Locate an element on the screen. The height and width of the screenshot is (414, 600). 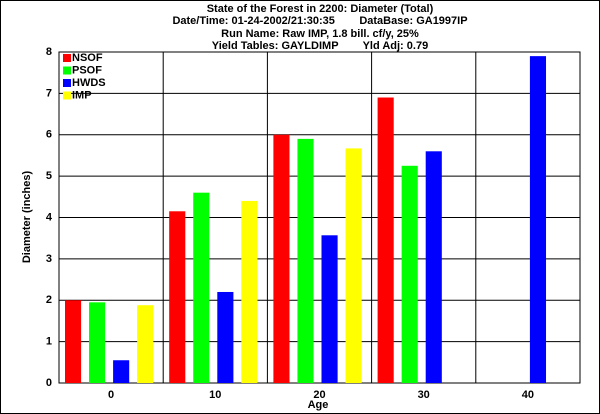
y-tick-label: 1 is located at coordinates (49, 342).